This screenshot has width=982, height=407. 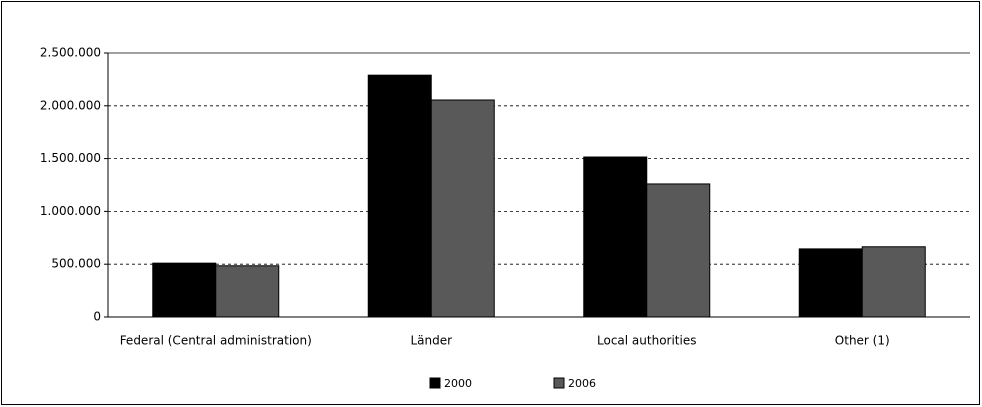 I want to click on x-tick-label: Federal (Central administration), so click(x=216, y=341).